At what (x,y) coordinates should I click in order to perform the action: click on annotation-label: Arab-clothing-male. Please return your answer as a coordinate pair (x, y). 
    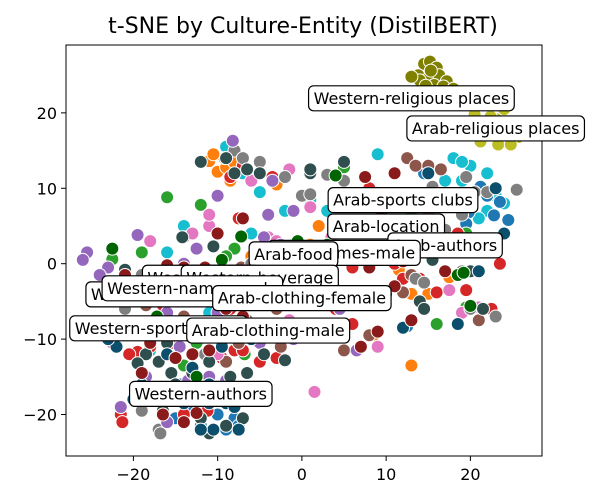
    Looking at the image, I should click on (268, 330).